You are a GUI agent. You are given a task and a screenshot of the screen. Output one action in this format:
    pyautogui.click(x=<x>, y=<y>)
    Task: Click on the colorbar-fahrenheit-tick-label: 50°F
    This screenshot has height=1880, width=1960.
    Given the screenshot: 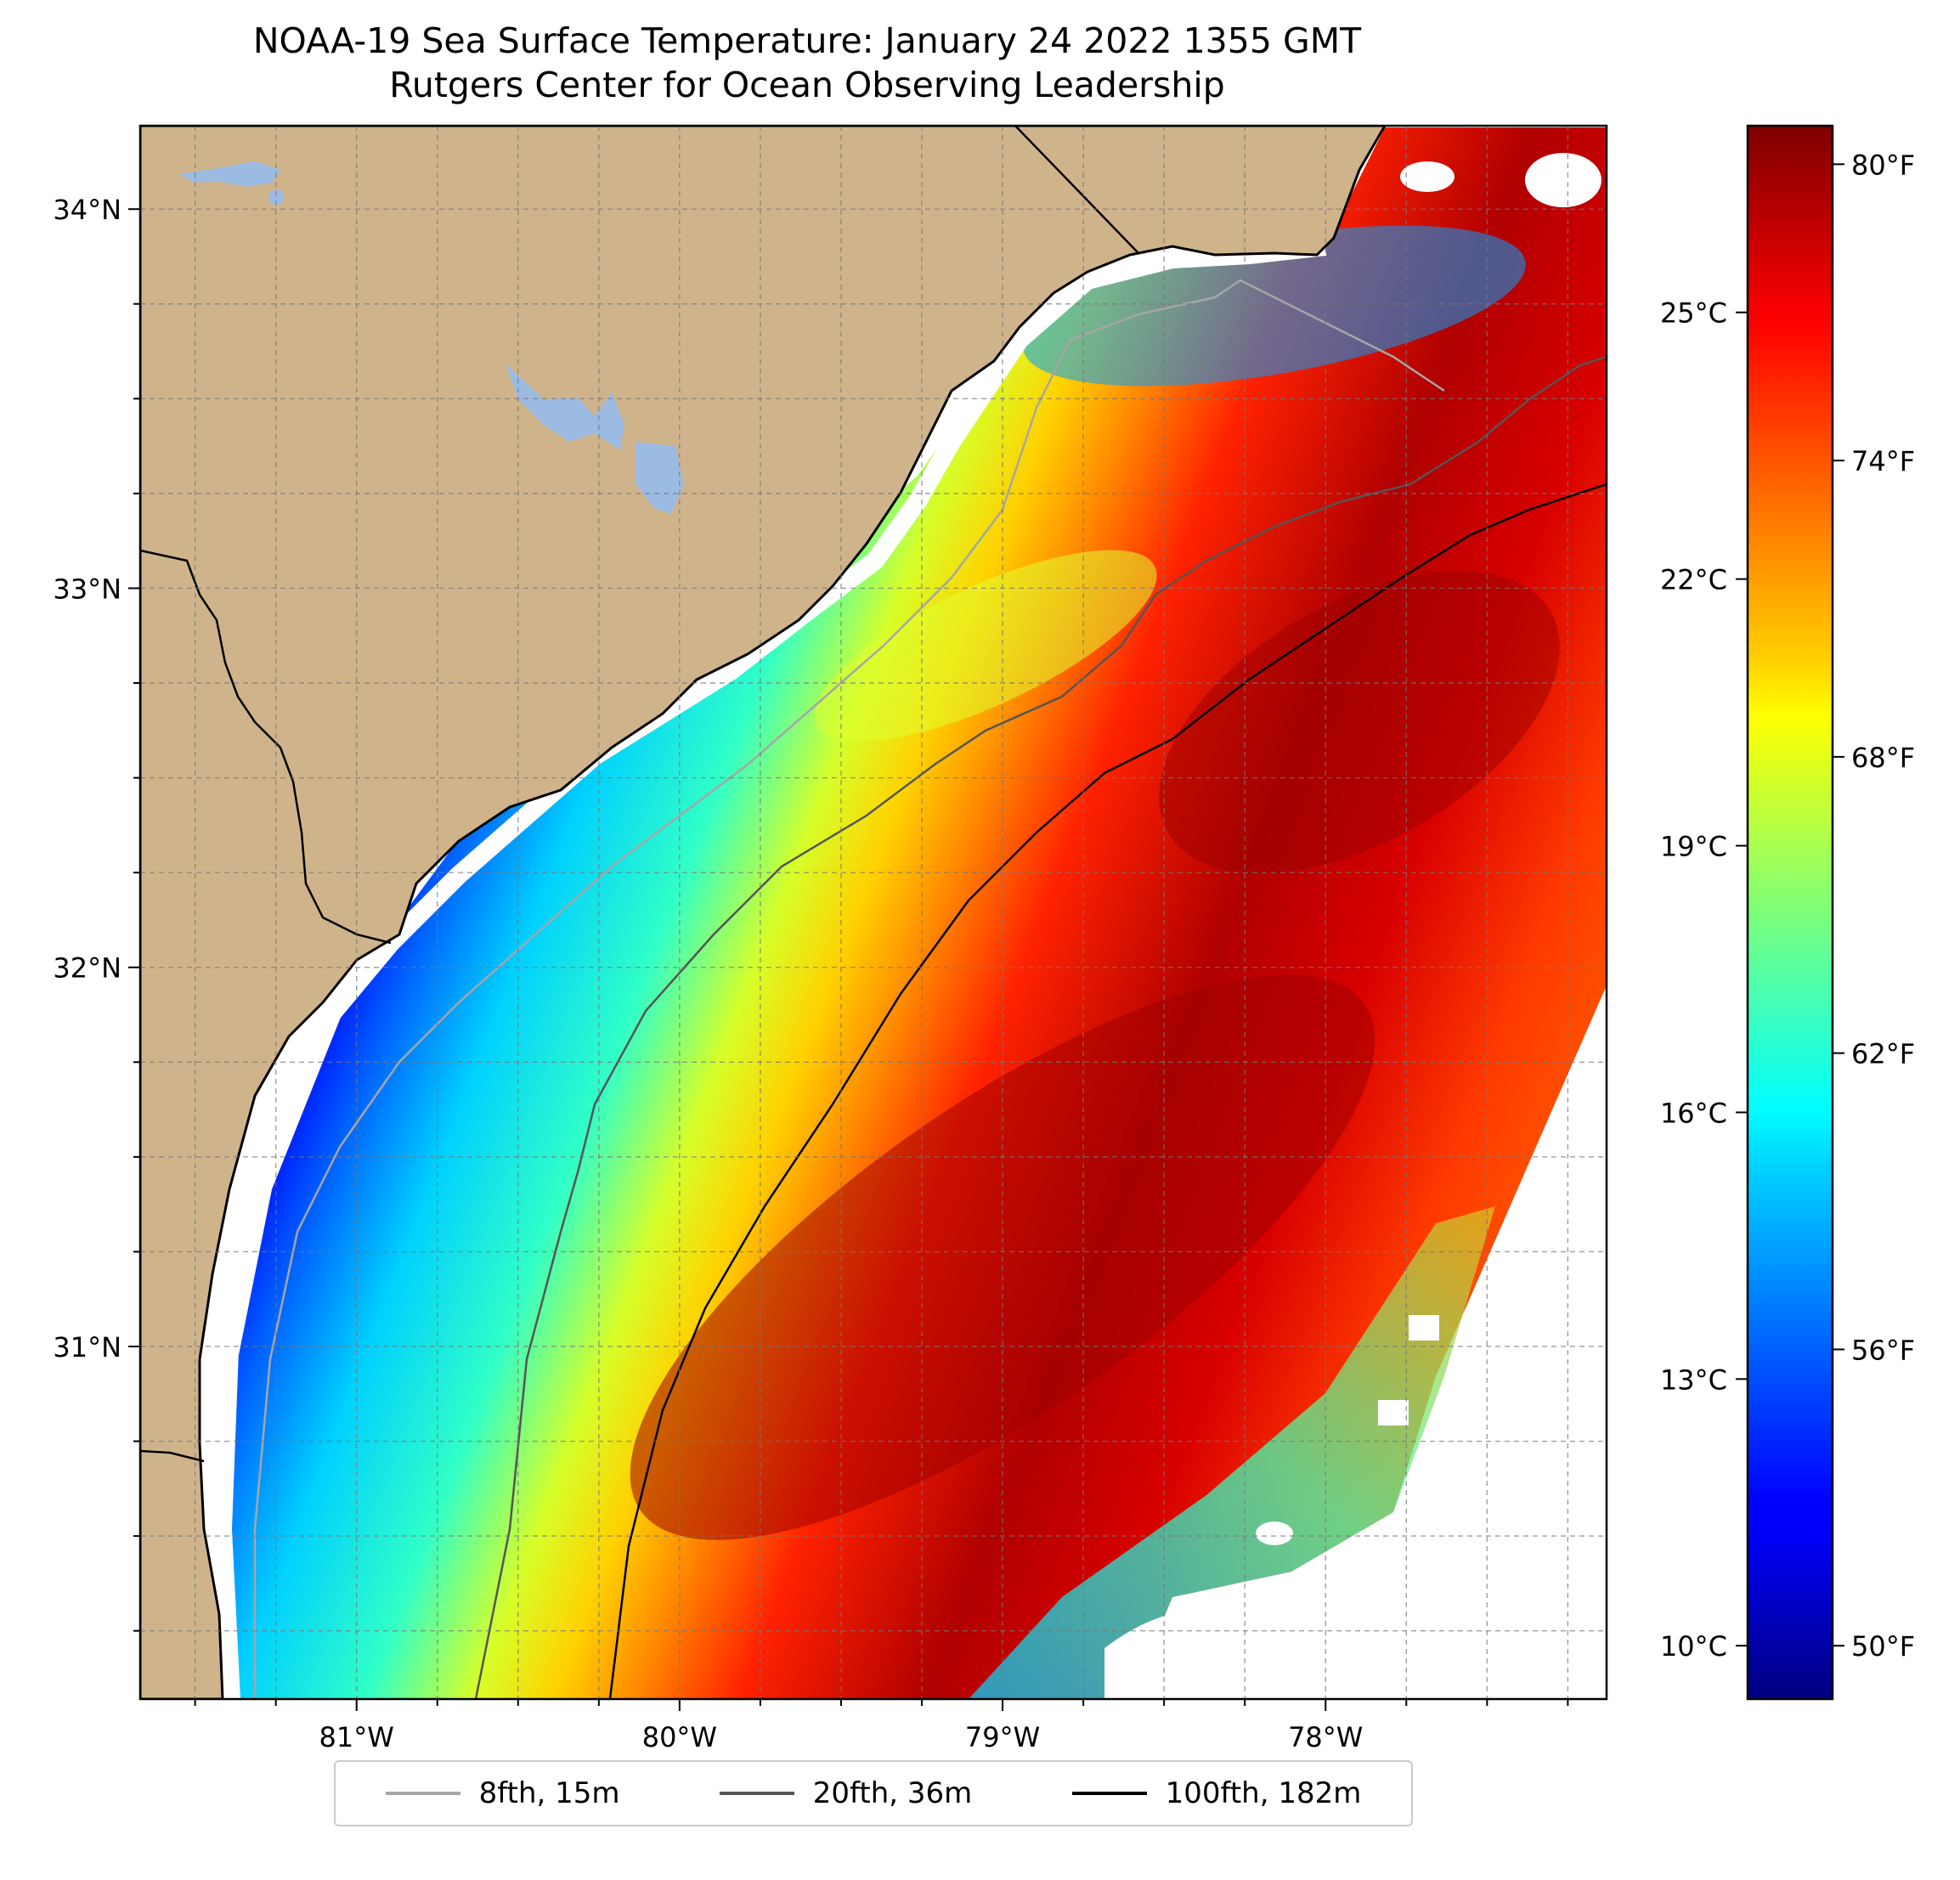 What is the action you would take?
    pyautogui.click(x=1883, y=1647)
    